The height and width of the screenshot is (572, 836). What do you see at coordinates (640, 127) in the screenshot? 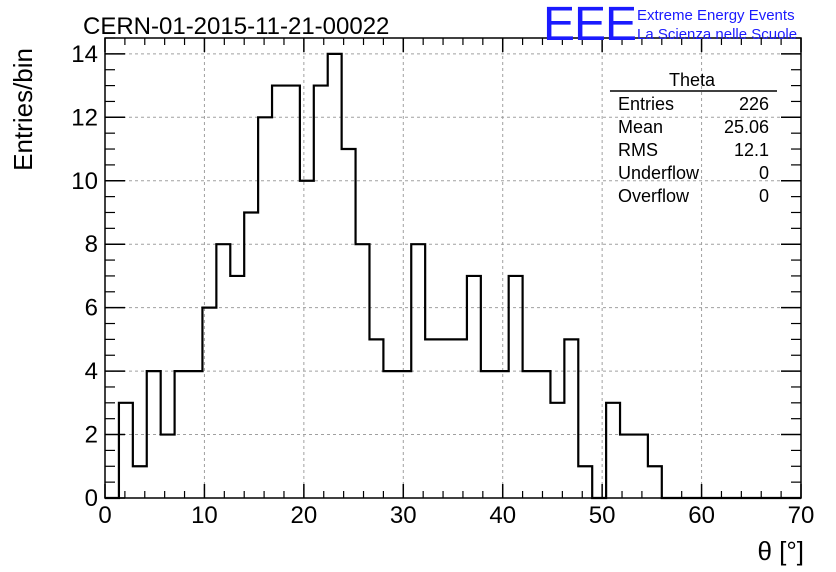
I see `stats-label: Mean` at bounding box center [640, 127].